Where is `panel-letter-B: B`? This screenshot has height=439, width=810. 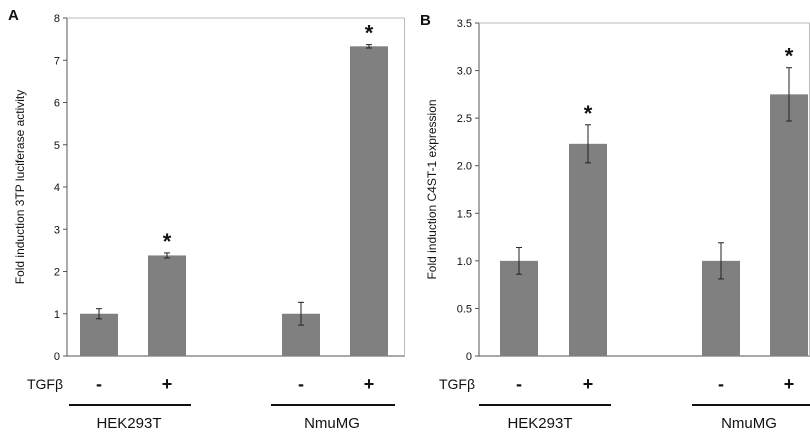
panel-letter-B: B is located at coordinates (425, 20).